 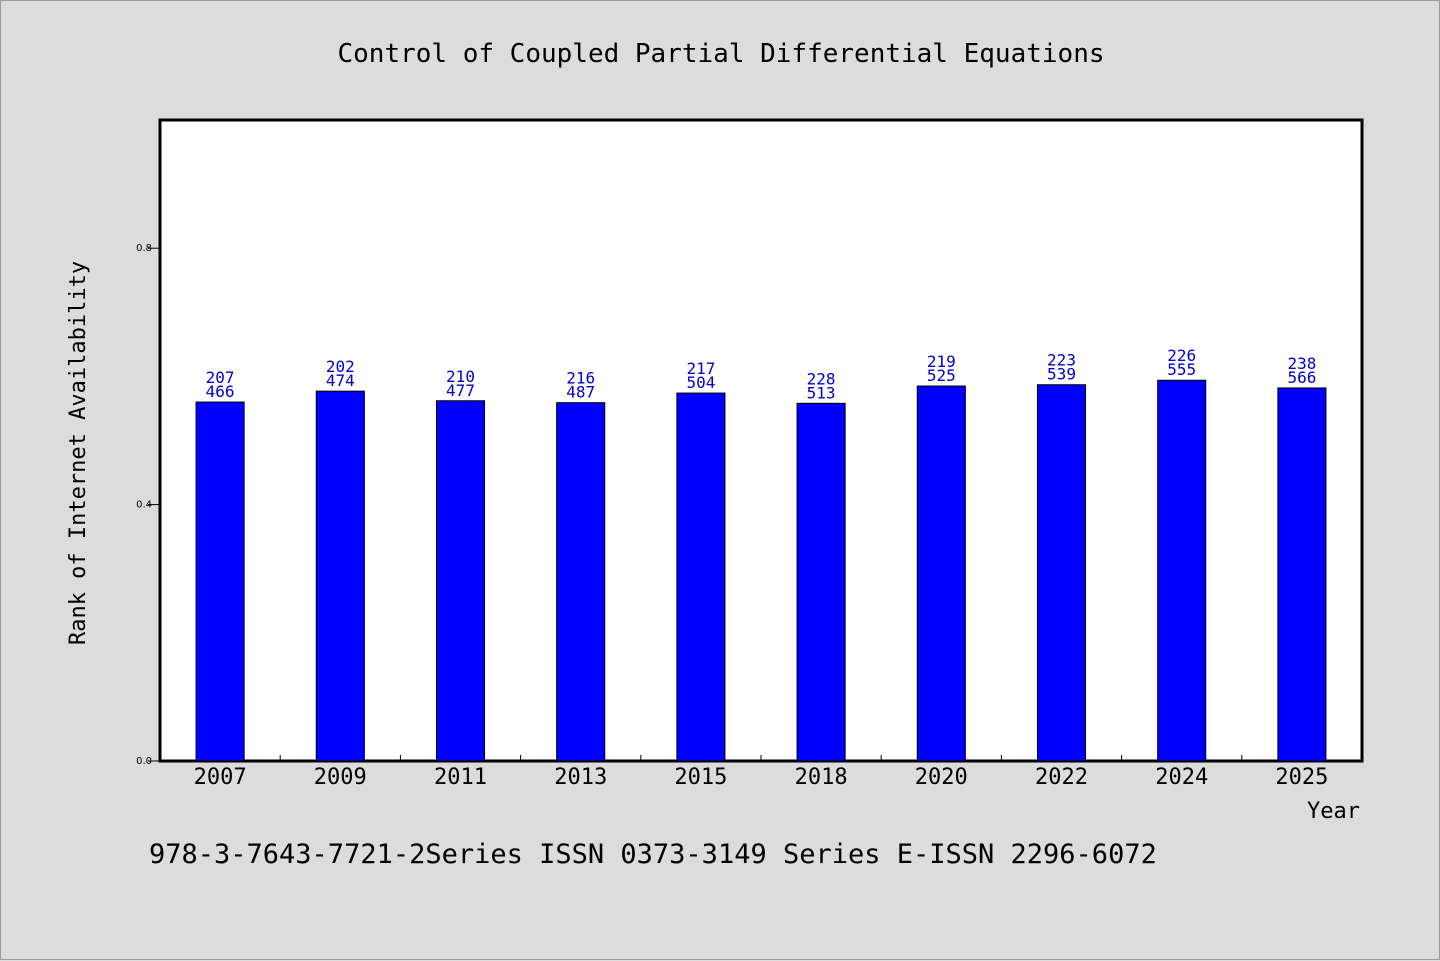 I want to click on data-label-top: 219, so click(x=941, y=361).